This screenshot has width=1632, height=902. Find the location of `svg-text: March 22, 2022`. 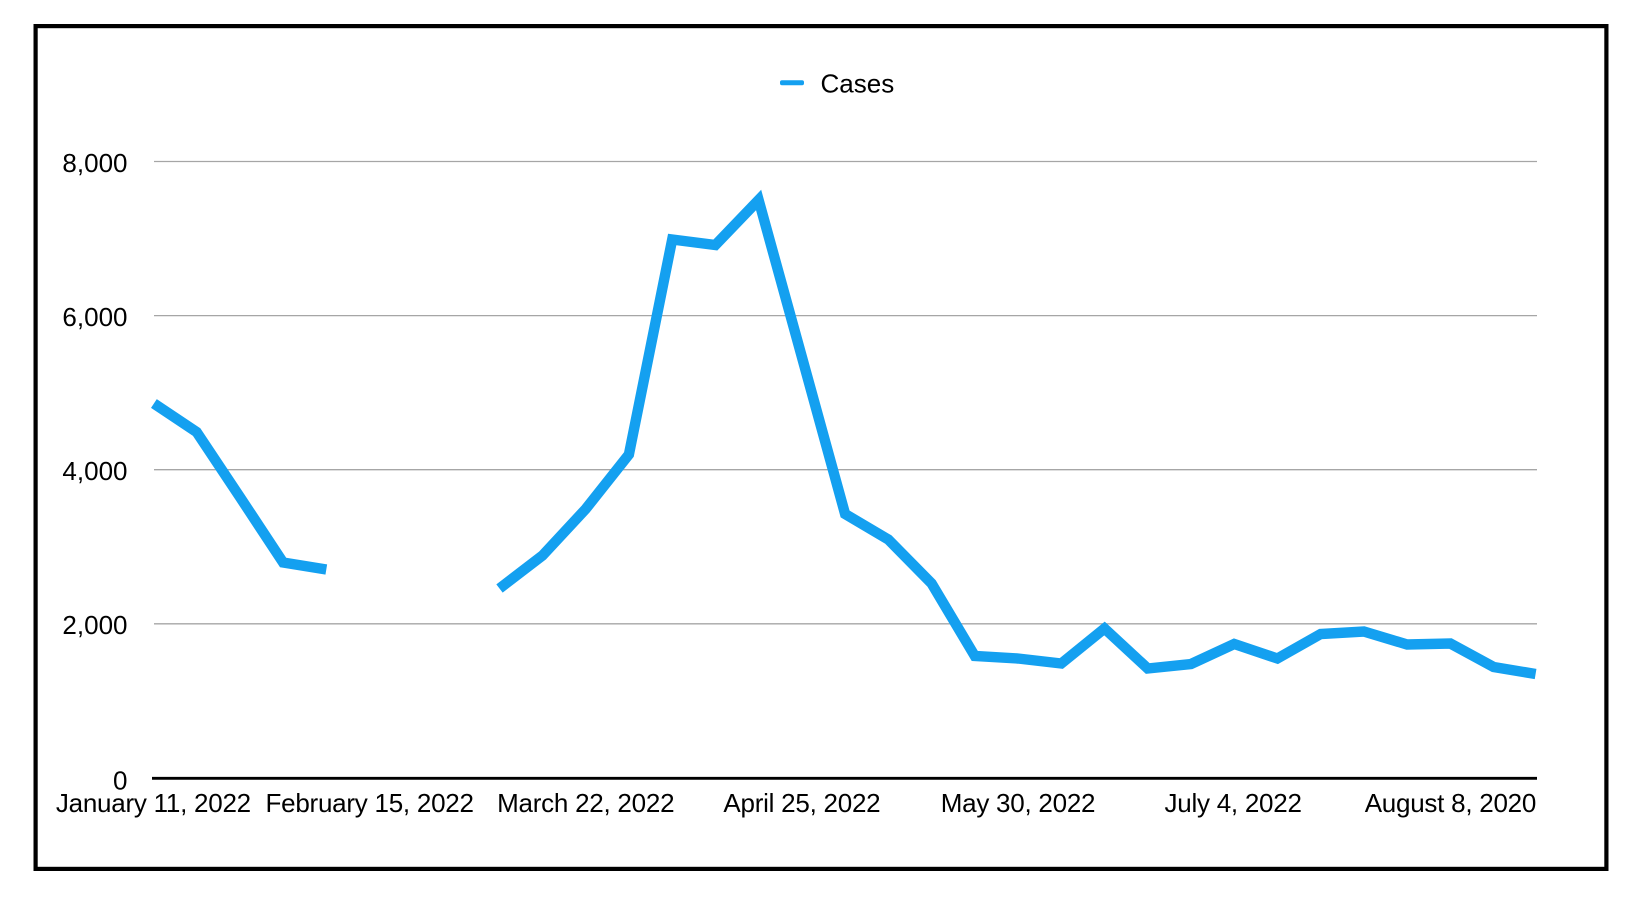

svg-text: March 22, 2022 is located at coordinates (585, 803).